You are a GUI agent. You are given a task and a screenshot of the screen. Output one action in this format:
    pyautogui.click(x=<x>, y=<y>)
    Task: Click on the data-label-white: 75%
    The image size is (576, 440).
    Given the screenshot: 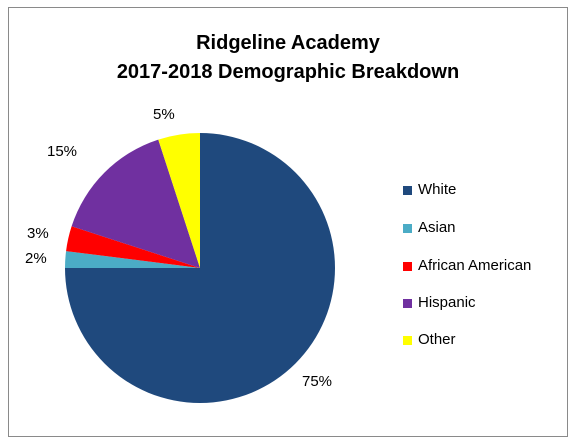 What is the action you would take?
    pyautogui.click(x=317, y=381)
    